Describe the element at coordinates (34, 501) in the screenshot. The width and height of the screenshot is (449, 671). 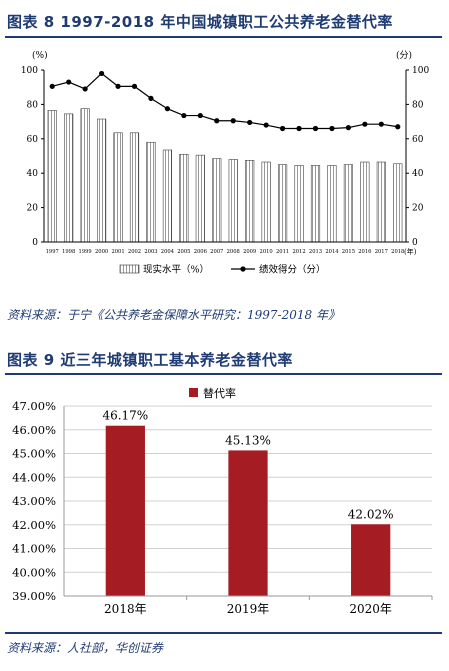
I see `y-tick-label: 43.00%` at that location.